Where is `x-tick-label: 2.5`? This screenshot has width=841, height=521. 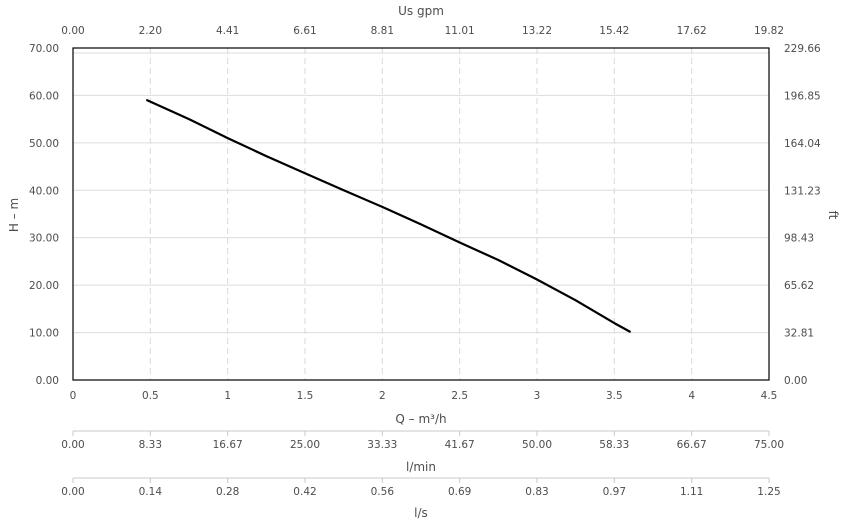
x-tick-label: 2.5 is located at coordinates (459, 396).